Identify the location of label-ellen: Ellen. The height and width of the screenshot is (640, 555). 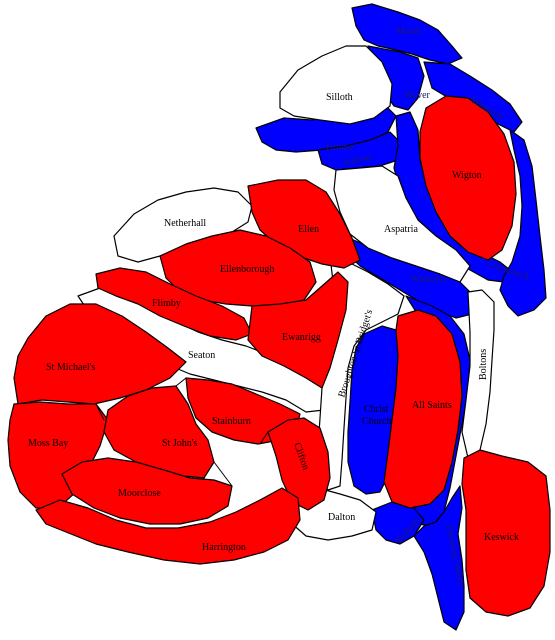
(308, 229).